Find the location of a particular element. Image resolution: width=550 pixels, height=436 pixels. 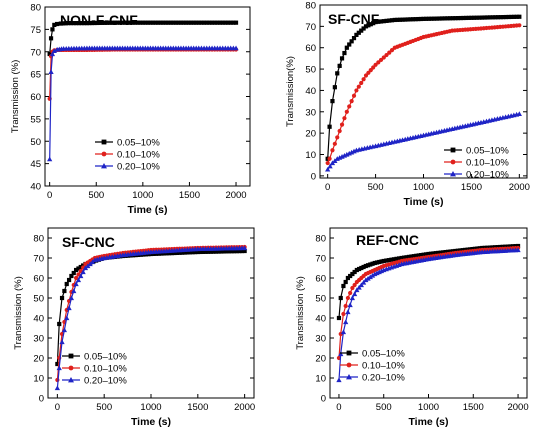

y-tick-label: 45 is located at coordinates (35, 164).